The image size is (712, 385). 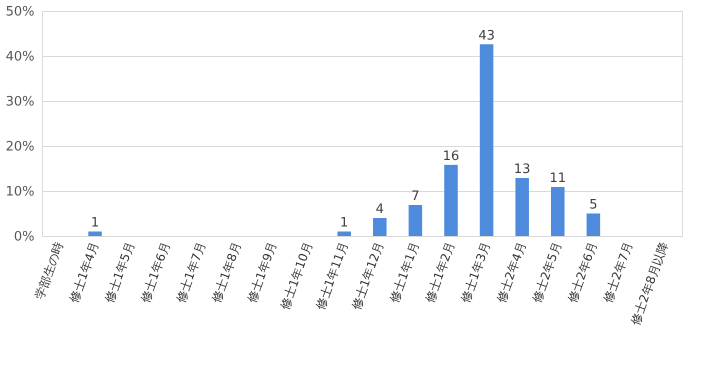 What do you see at coordinates (451, 156) in the screenshot?
I see `data-label: 16` at bounding box center [451, 156].